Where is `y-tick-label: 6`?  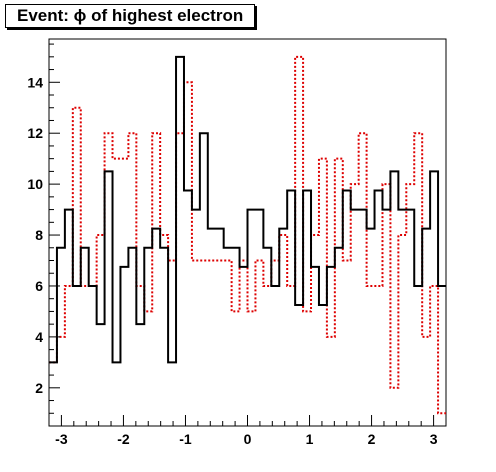 y-tick-label: 6 is located at coordinates (39, 286).